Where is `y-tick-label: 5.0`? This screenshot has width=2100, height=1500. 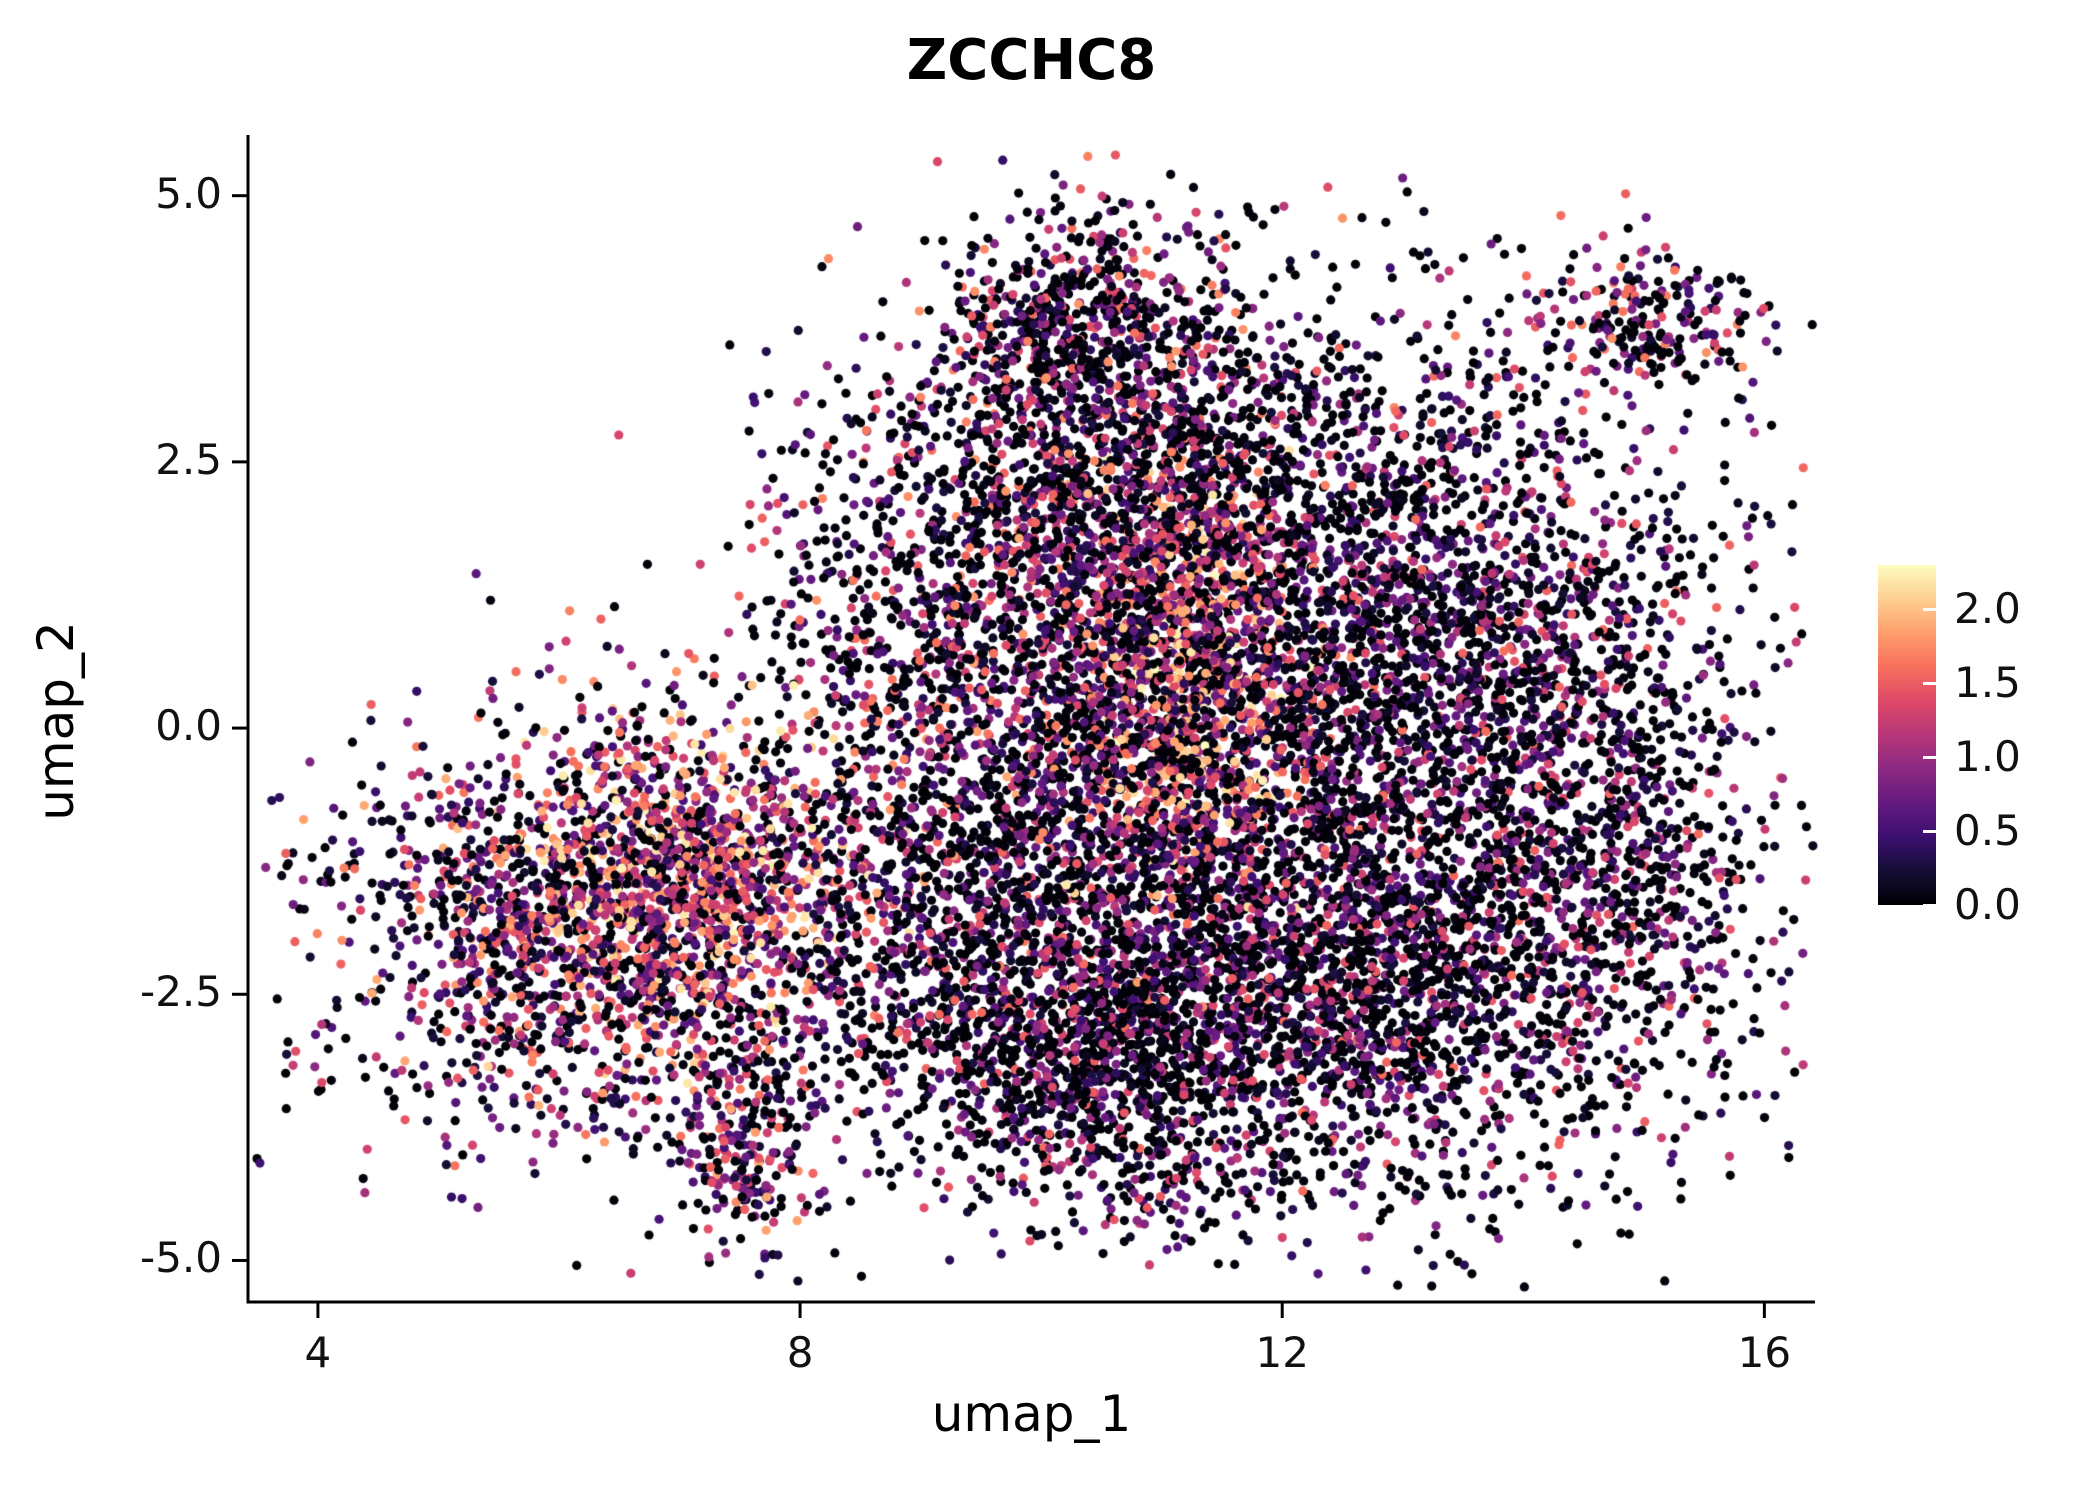 y-tick-label: 5.0 is located at coordinates (188, 193).